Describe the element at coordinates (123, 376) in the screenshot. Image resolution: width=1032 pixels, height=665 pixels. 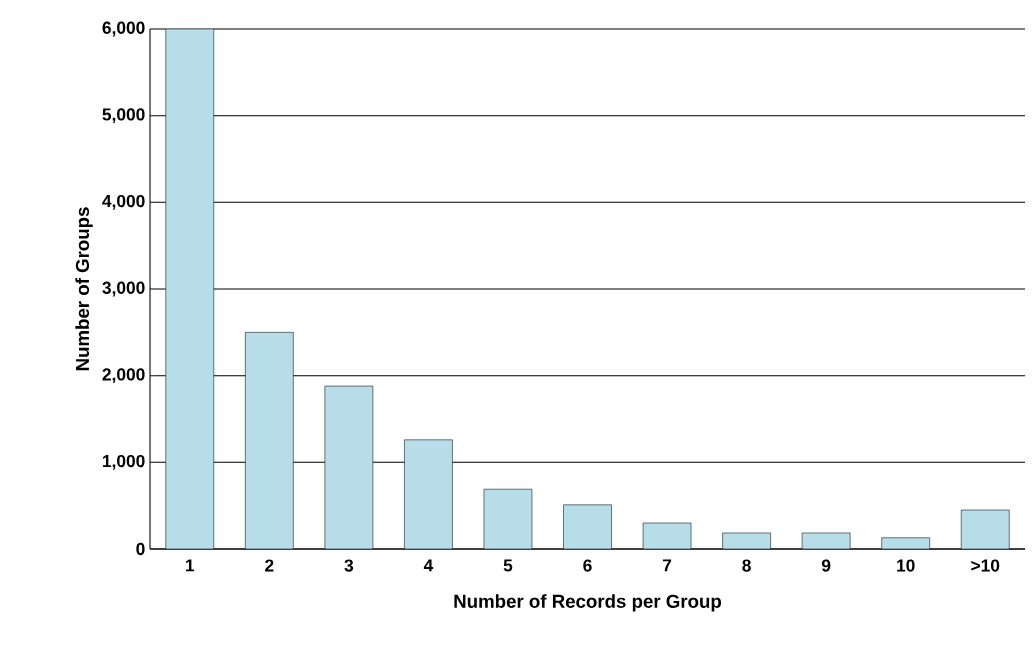
I see `y-tick-label: 2,000` at that location.